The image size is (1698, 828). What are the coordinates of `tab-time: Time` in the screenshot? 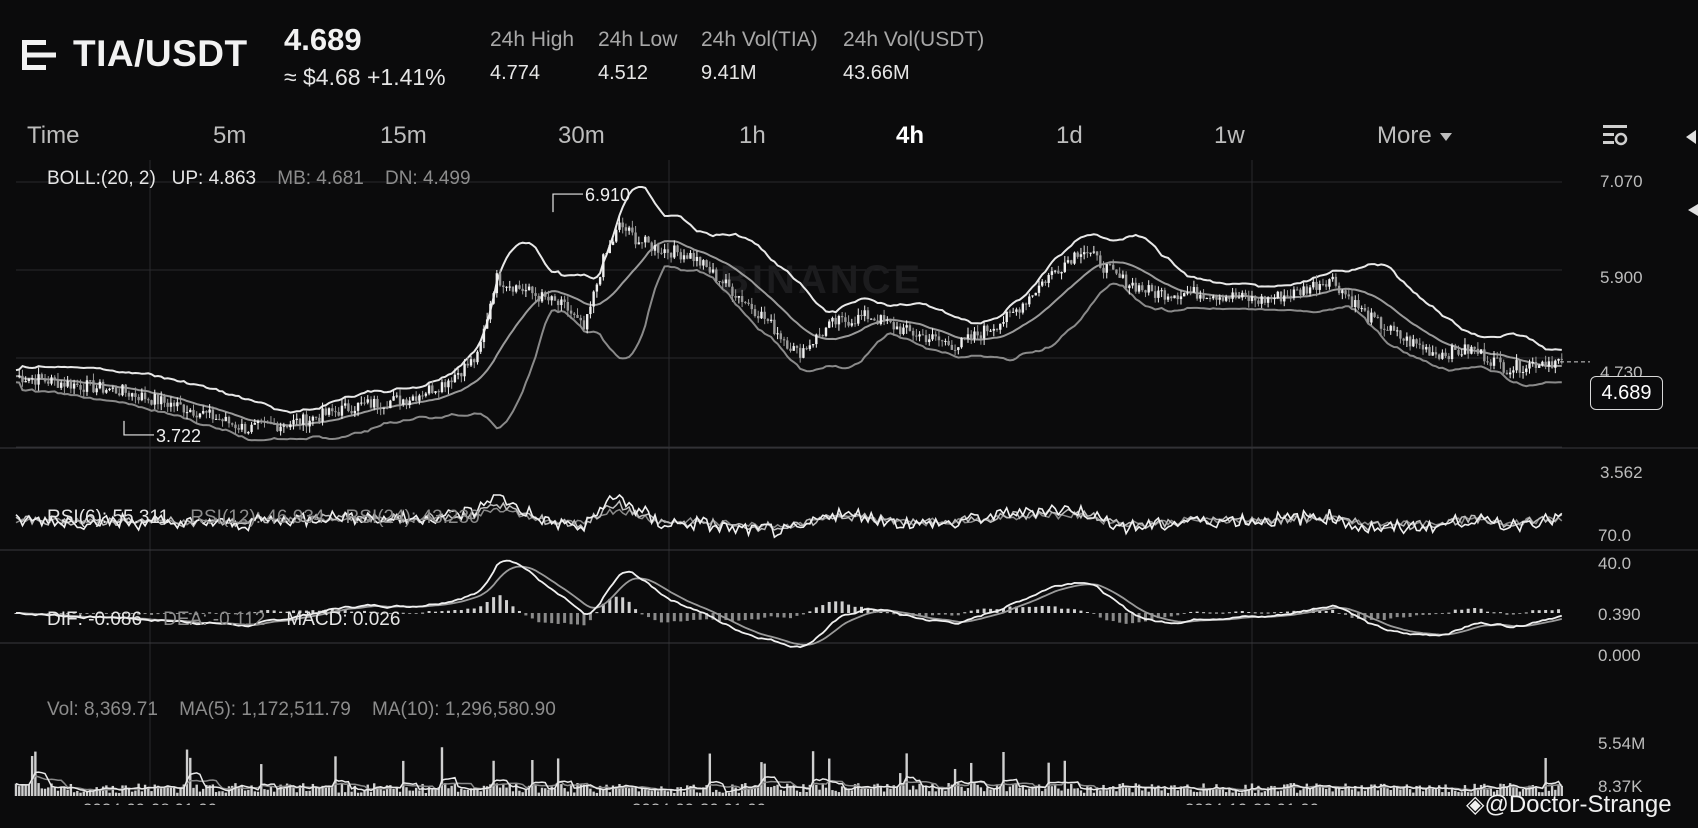 It's located at (53, 135).